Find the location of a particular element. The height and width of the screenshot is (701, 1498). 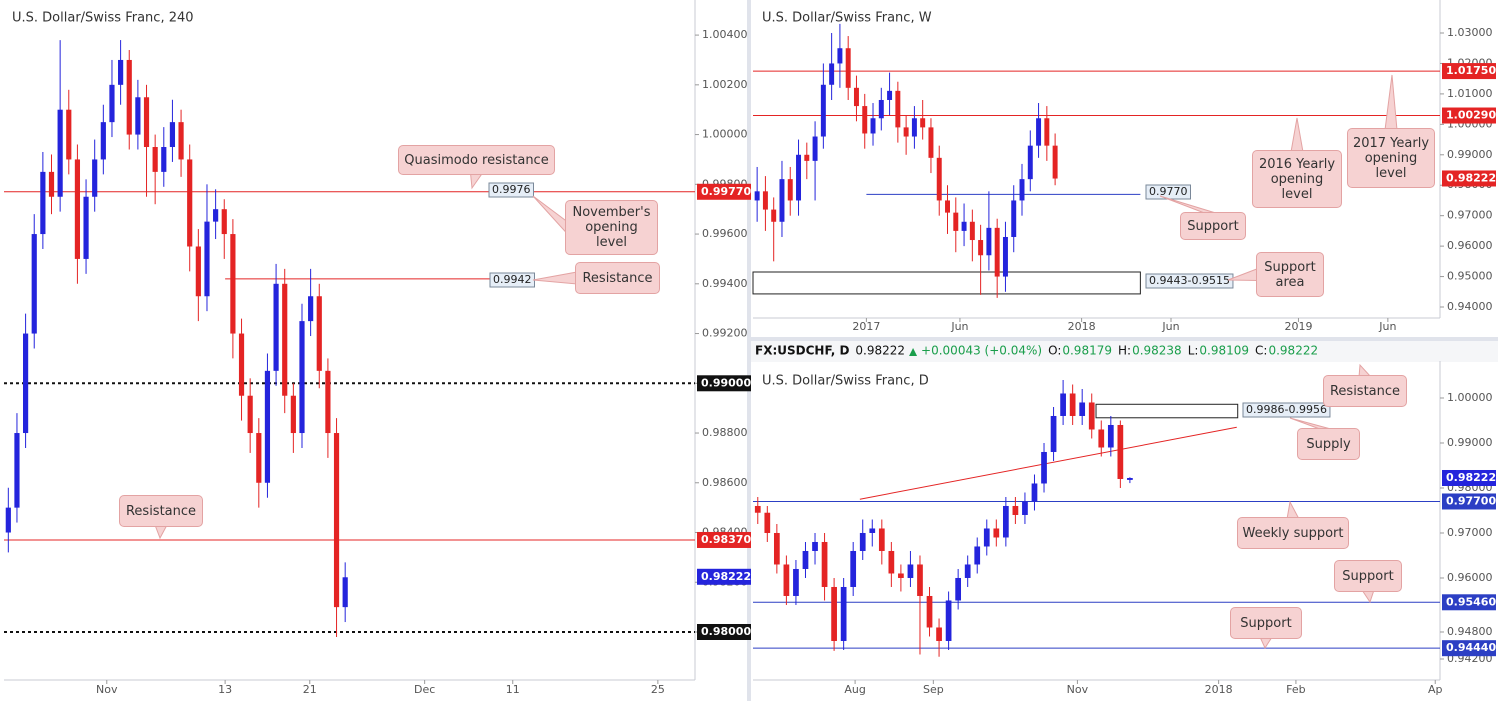

y-tick-label: 0.96000 is located at coordinates (1470, 245).